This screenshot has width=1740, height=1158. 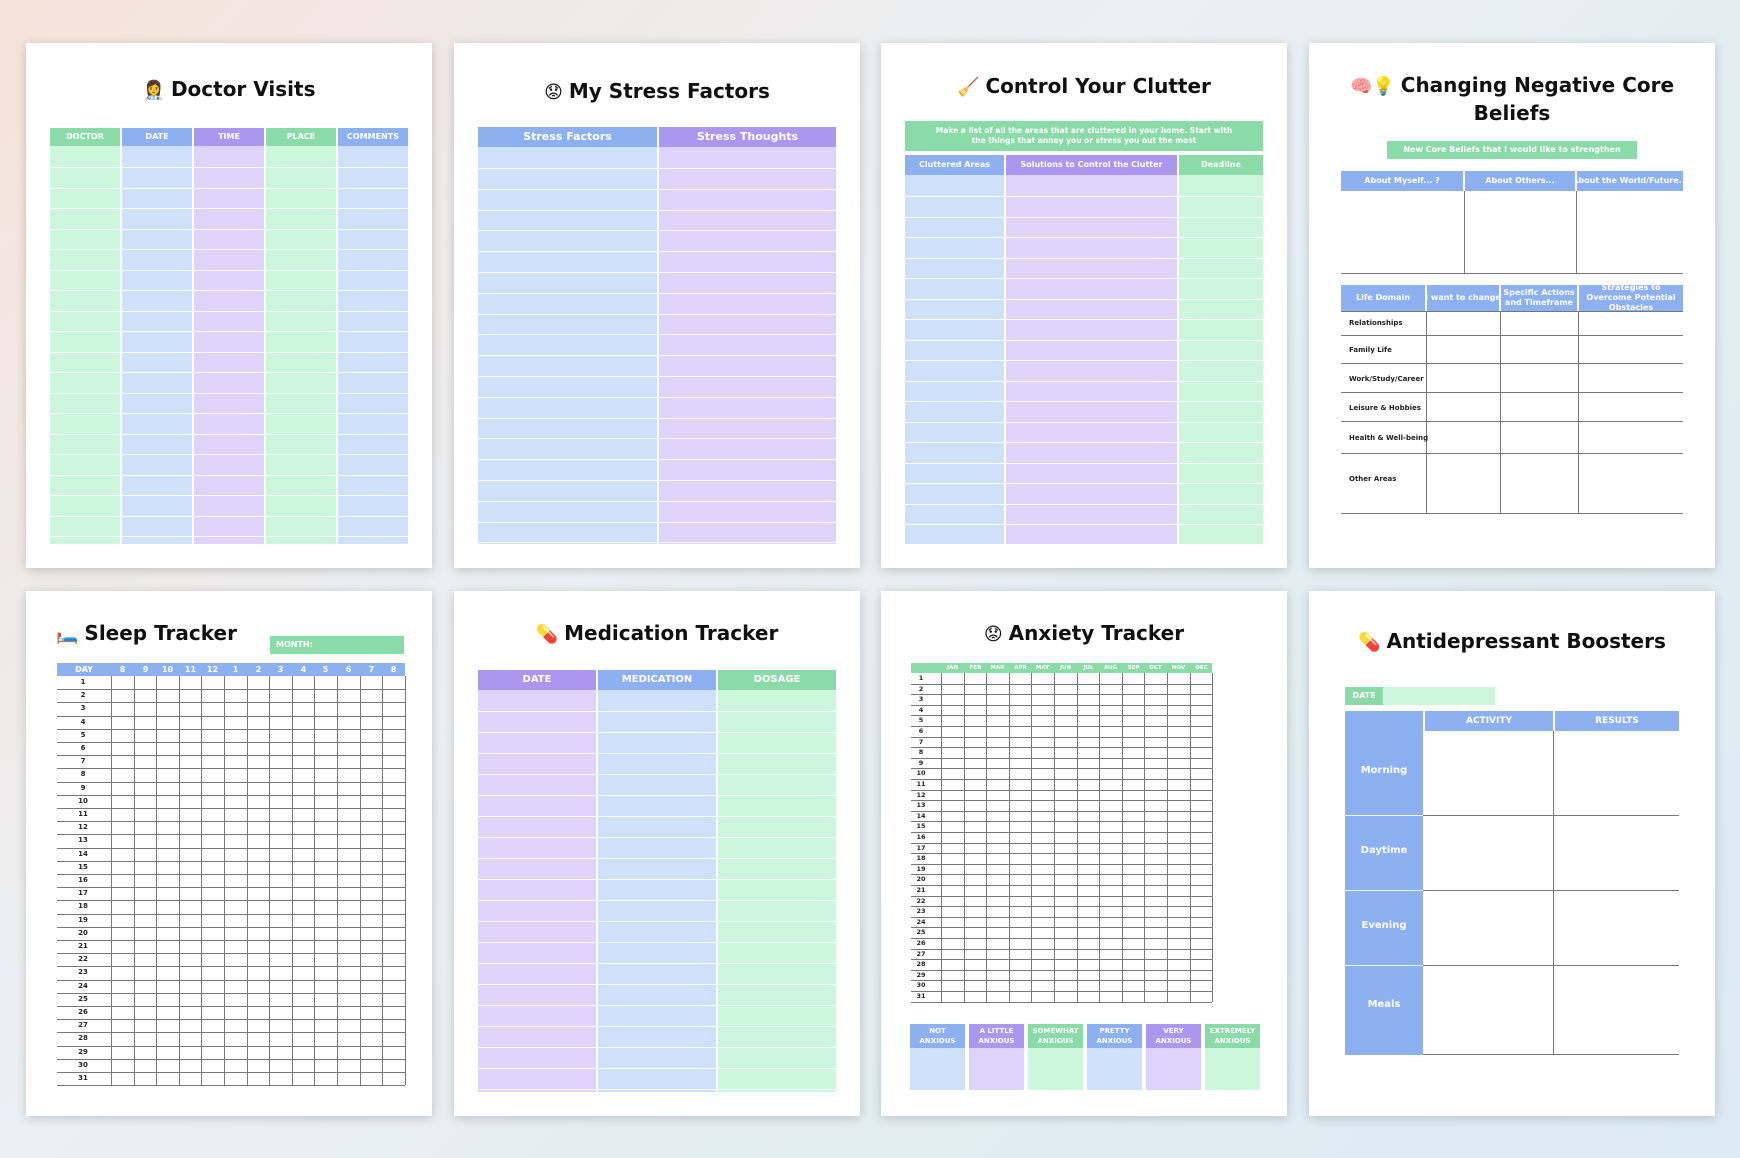 What do you see at coordinates (212, 669) in the screenshot?
I see `hour-header: 12` at bounding box center [212, 669].